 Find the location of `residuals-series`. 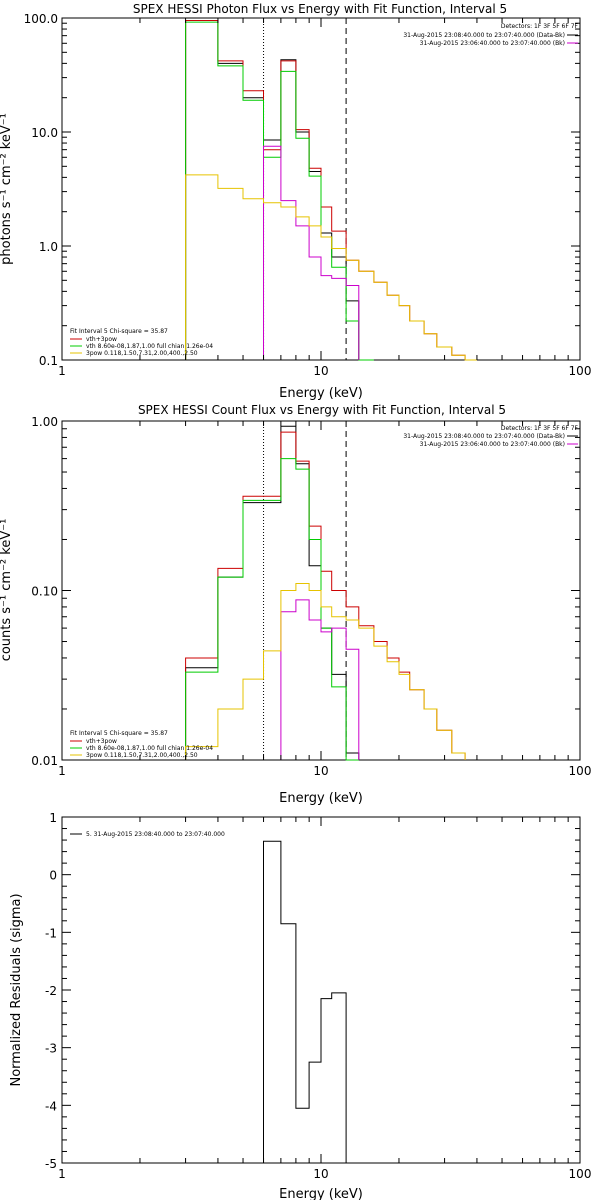

residuals-series is located at coordinates (305, 1001).